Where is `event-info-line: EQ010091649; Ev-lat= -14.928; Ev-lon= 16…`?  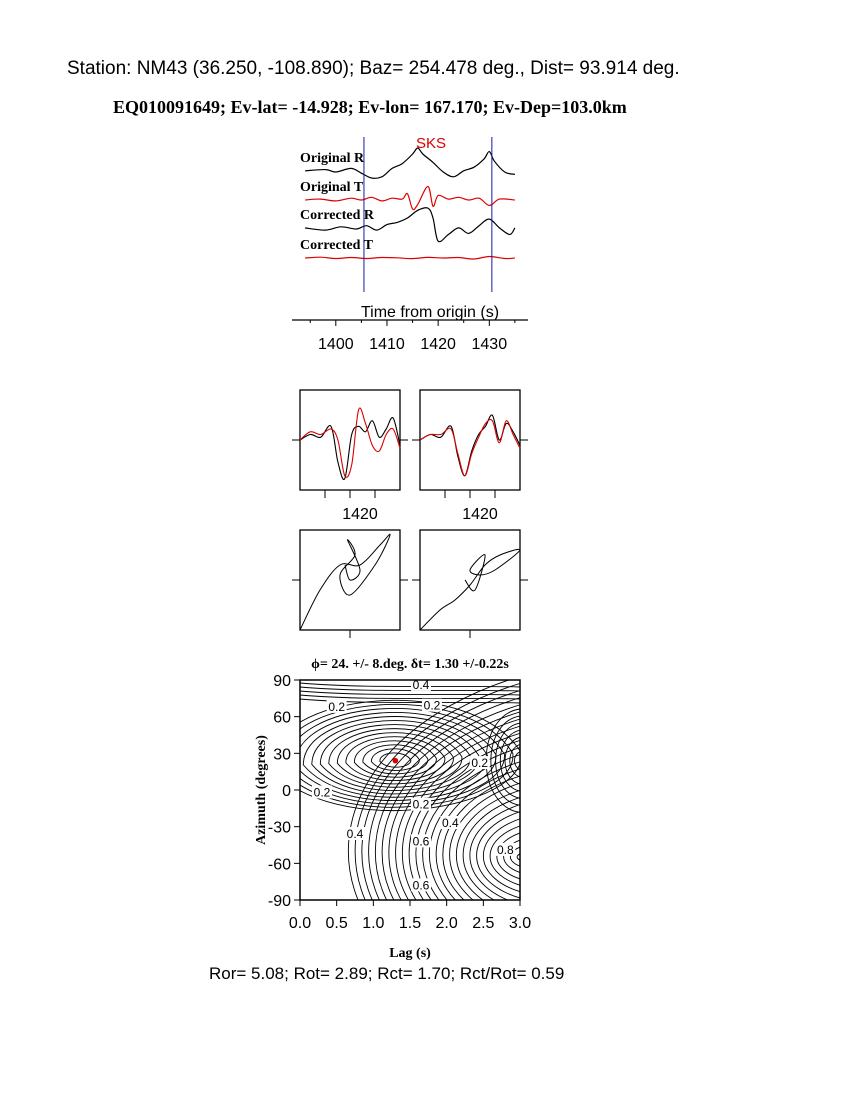
event-info-line: EQ010091649; Ev-lat= -14.928; Ev-lon= 16… is located at coordinates (370, 107).